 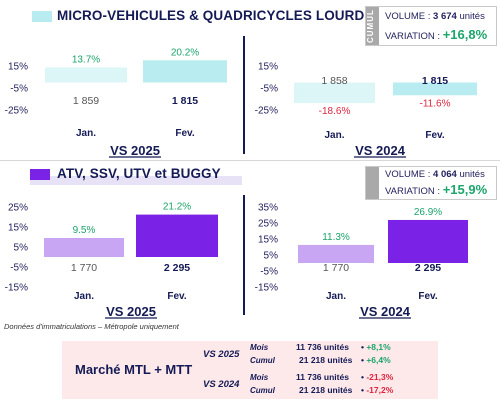 I want to click on market-row1-cumul-var: • +6,4%, so click(x=376, y=360).